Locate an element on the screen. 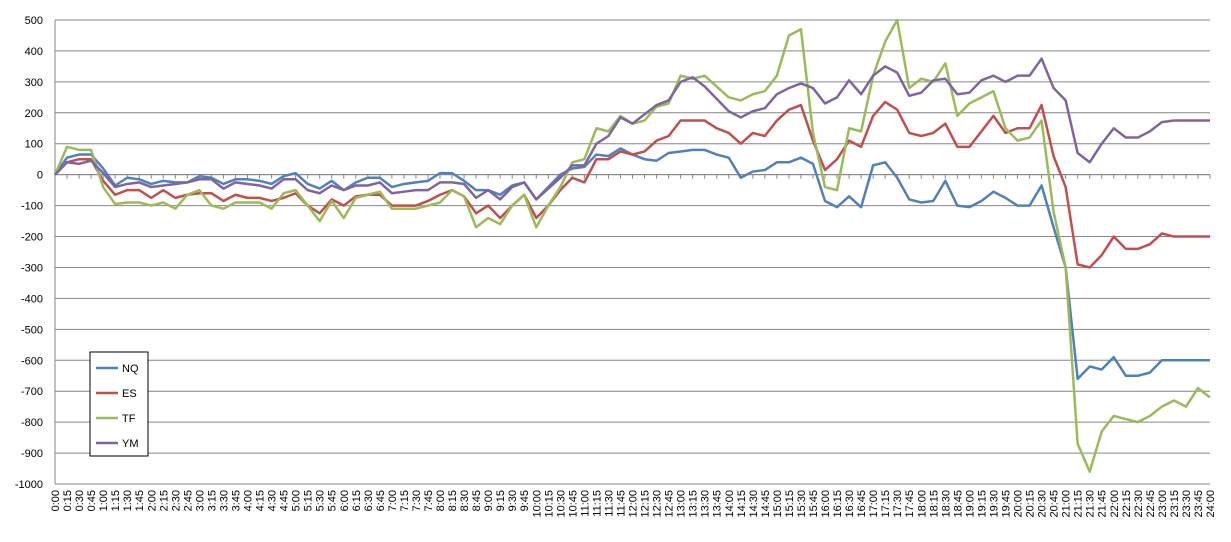 This screenshot has height=542, width=1231. y-tick-label: -900 is located at coordinates (32, 454).